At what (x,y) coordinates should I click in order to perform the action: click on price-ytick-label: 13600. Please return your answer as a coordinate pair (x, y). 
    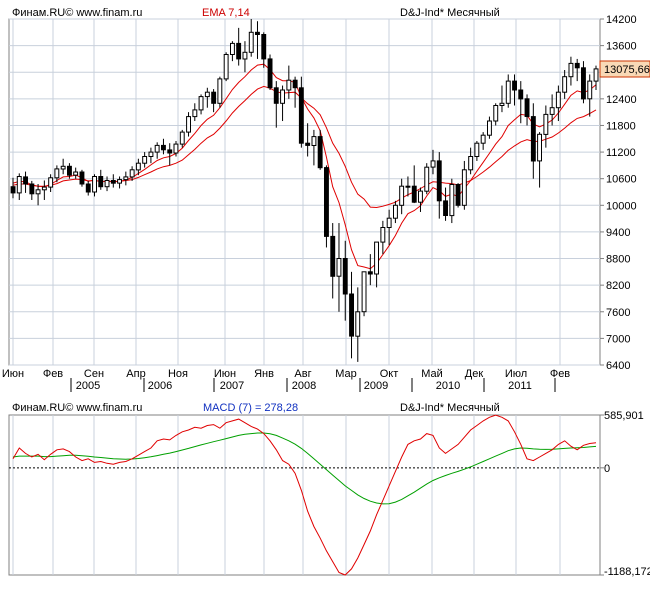
    Looking at the image, I should click on (621, 47).